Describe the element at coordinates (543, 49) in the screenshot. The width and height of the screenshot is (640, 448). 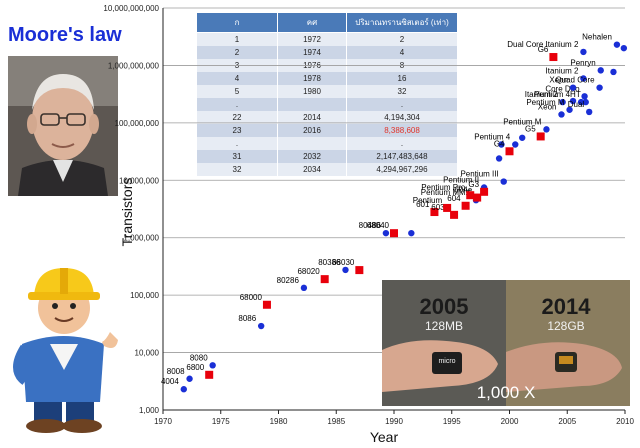
I see `data-label: G6` at that location.